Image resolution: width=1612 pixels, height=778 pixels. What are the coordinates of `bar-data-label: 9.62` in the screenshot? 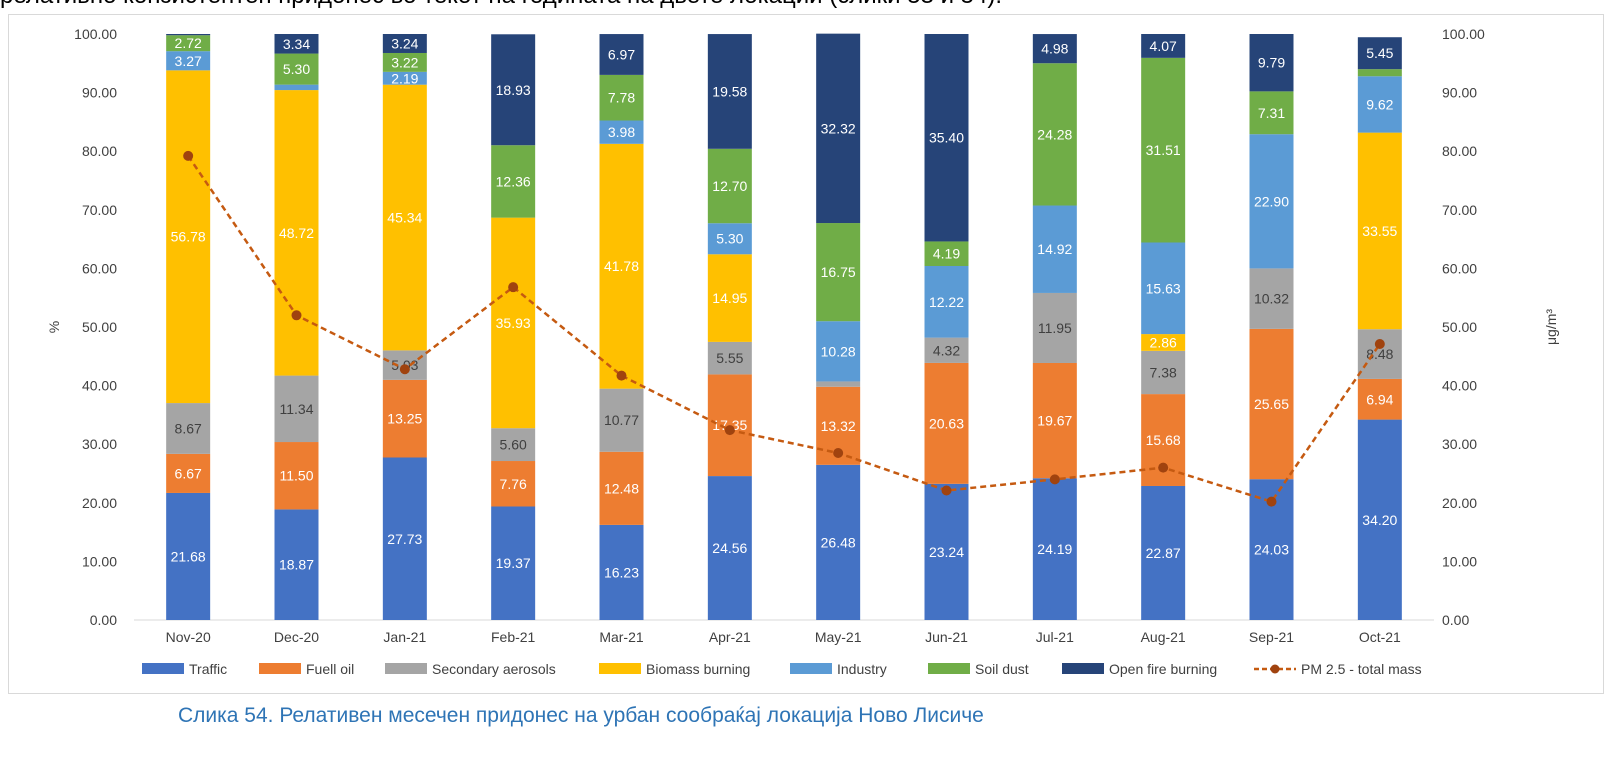 It's located at (1379, 104).